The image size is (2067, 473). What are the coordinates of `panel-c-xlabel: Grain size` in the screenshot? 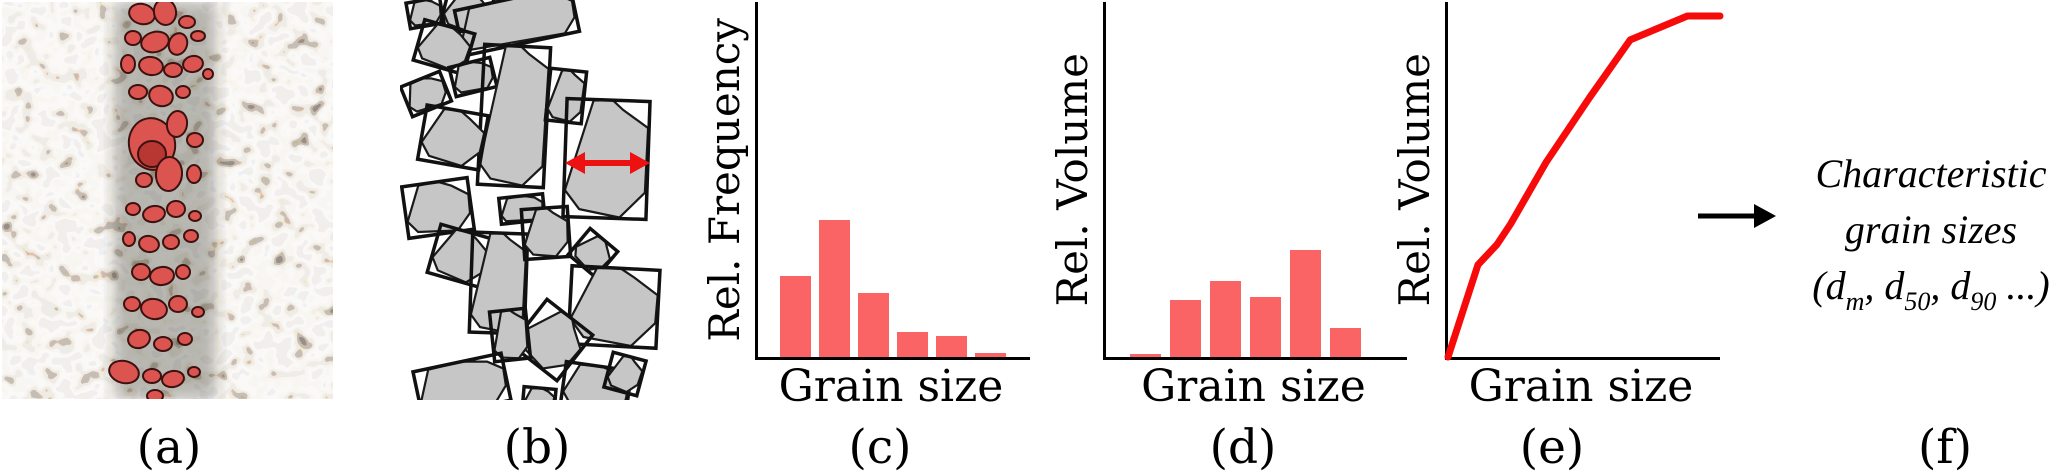 It's located at (891, 386).